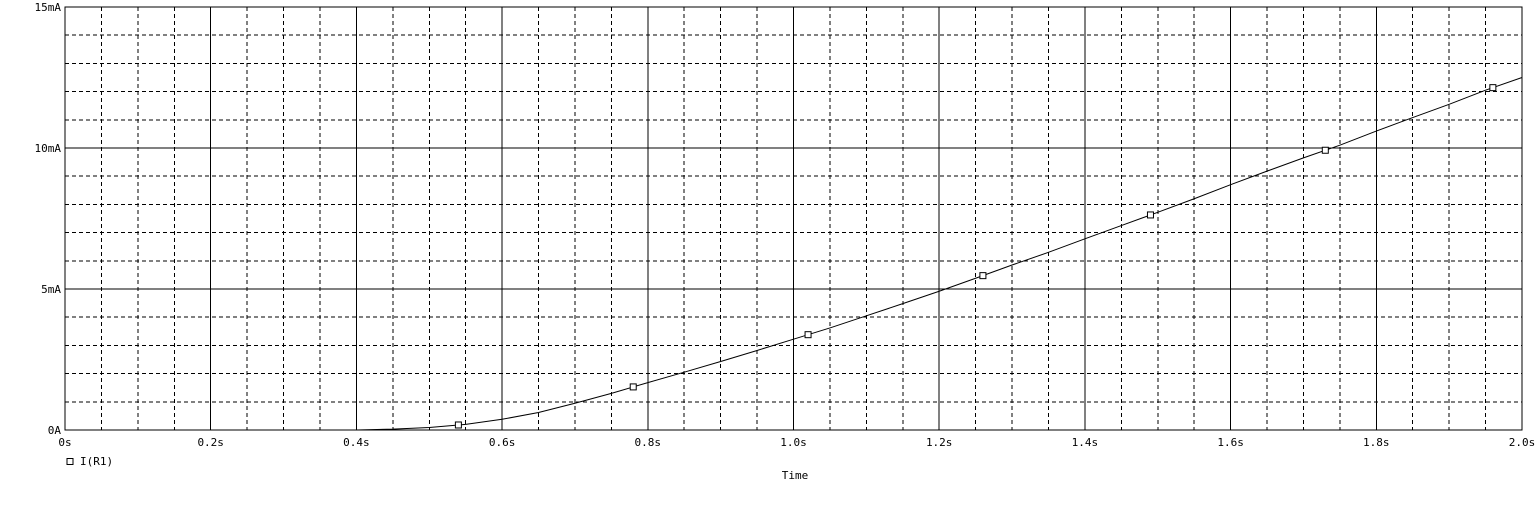 The width and height of the screenshot is (1537, 507). I want to click on y-tick-label: 15mA, so click(48, 7).